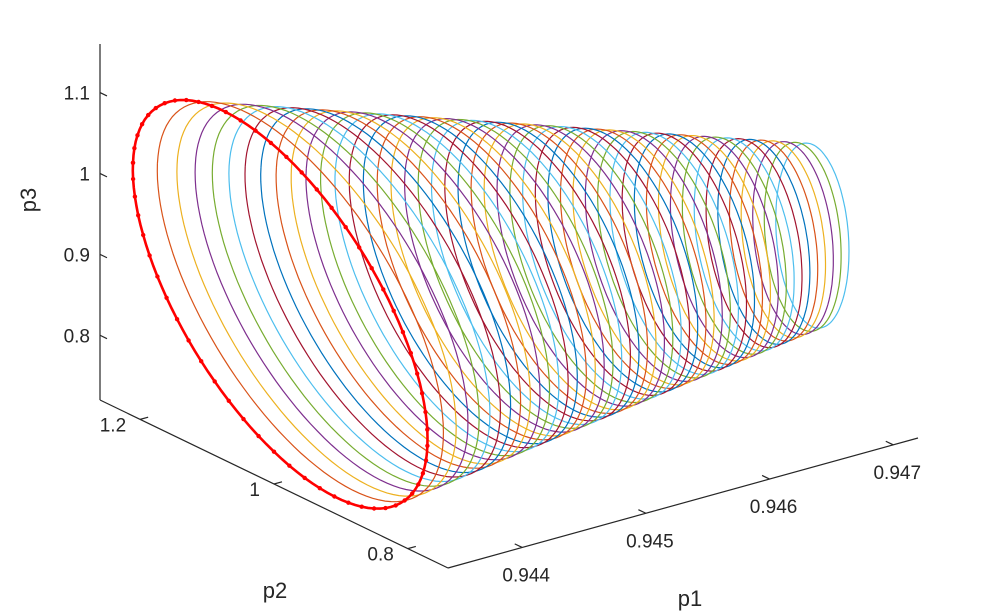 The width and height of the screenshot is (1000, 616). I want to click on z-tick-label: 1.1, so click(77, 94).